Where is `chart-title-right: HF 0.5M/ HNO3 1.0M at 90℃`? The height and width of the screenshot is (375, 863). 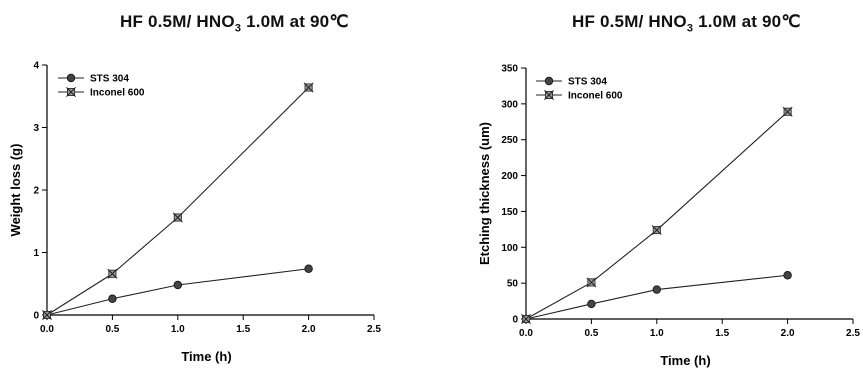
chart-title-right: HF 0.5M/ HNO3 1.0M at 90℃ is located at coordinates (686, 23).